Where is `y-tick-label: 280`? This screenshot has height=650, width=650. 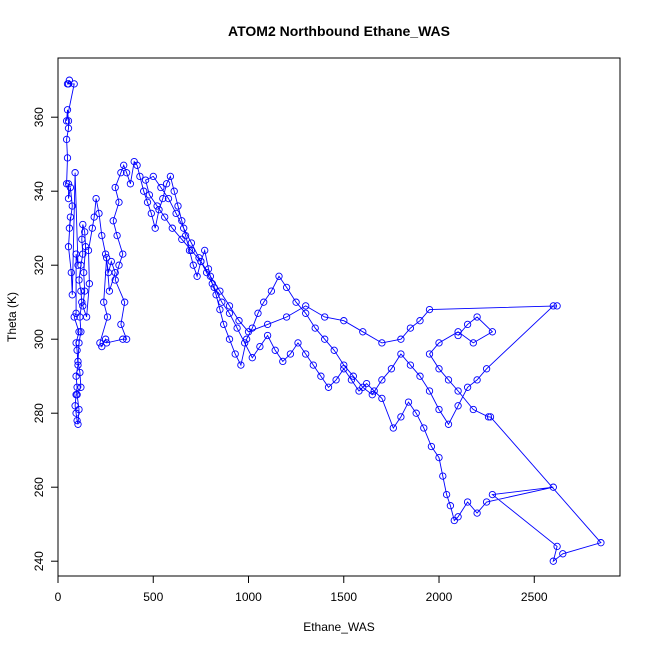 y-tick-label: 280 is located at coordinates (39, 413).